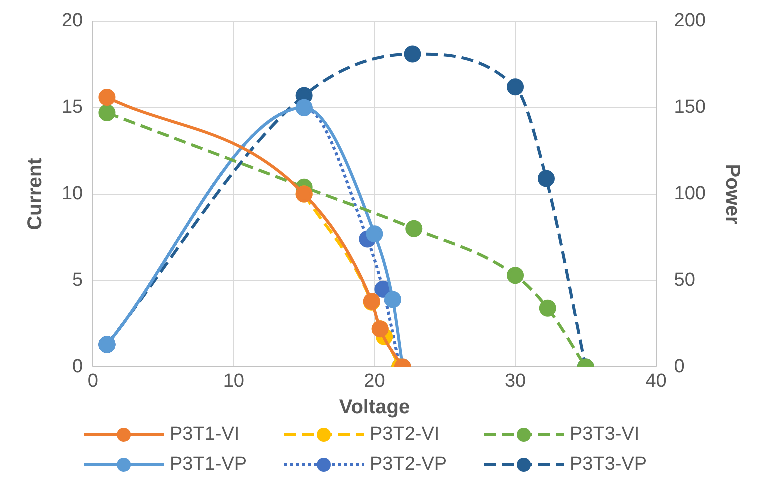 The image size is (768, 500). Describe the element at coordinates (605, 435) in the screenshot. I see `legend-label: P3T3-VI` at that location.